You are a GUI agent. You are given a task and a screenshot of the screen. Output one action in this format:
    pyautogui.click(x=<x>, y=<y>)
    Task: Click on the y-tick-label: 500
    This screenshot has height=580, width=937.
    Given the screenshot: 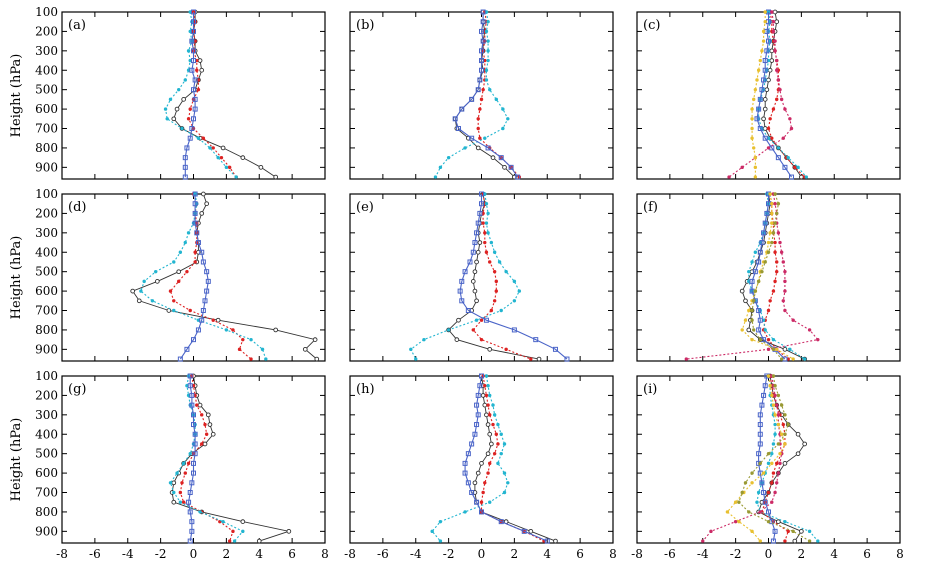 What is the action you would take?
    pyautogui.click(x=46, y=90)
    